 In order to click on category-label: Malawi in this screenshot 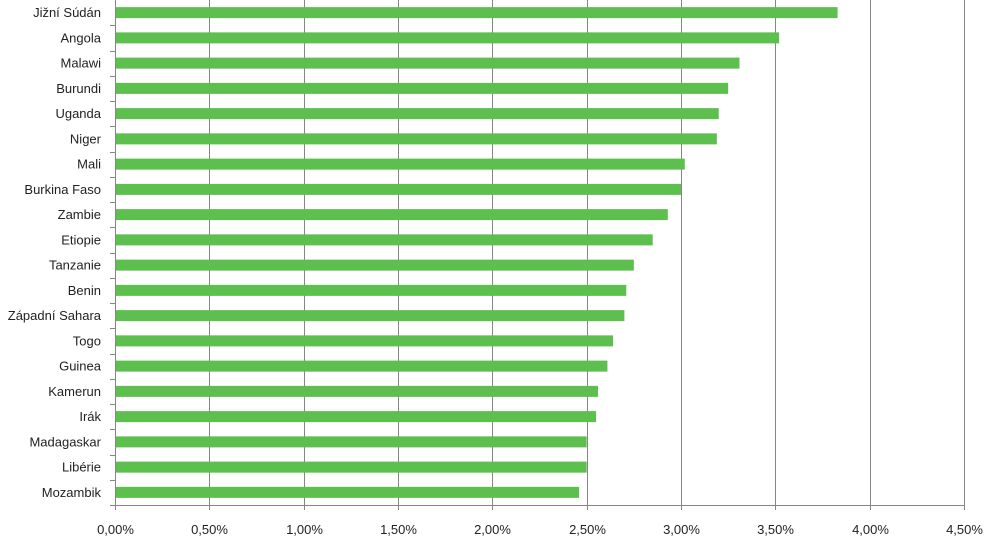, I will do `click(81, 63)`.